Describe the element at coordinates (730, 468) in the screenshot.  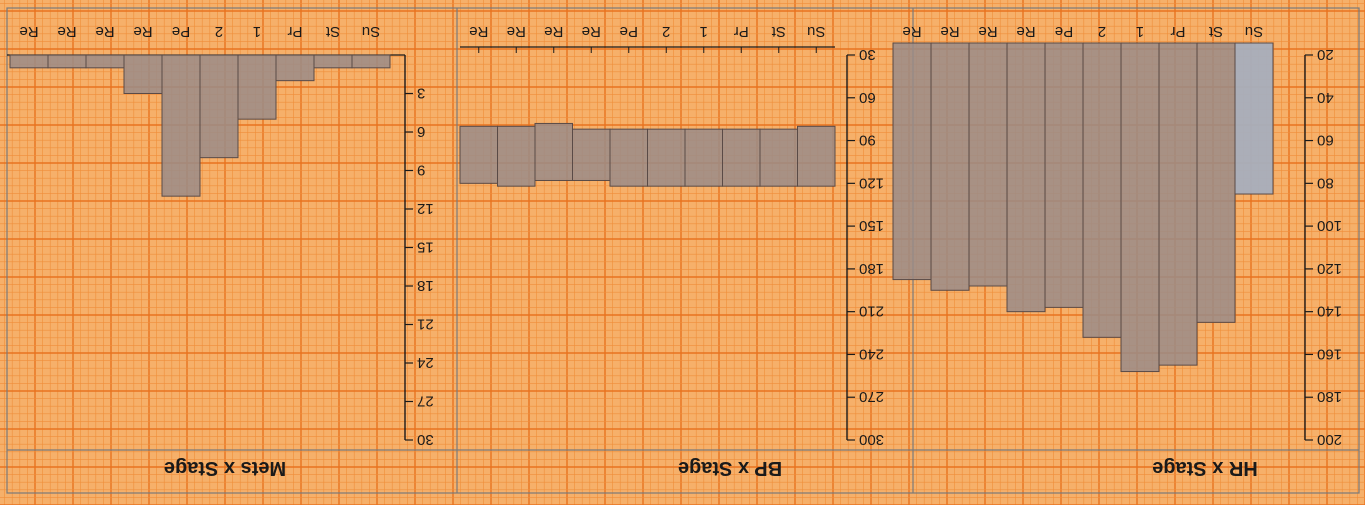
I see `bp-chart-title: BP x Stage` at that location.